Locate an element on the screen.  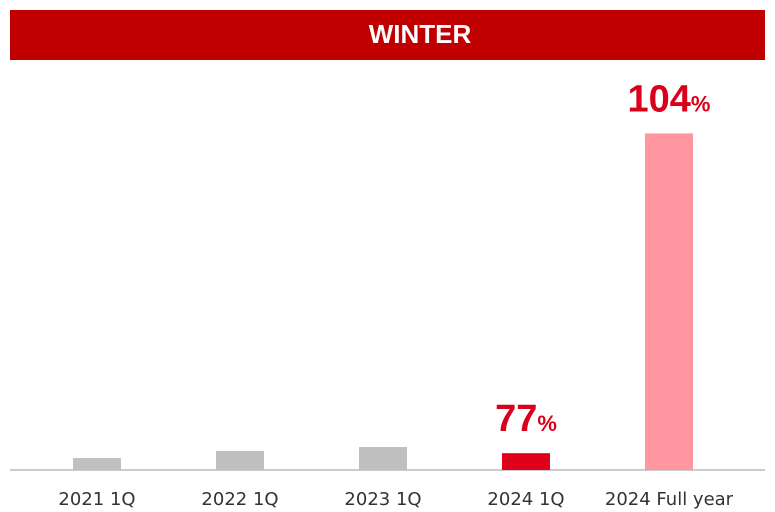
annotation: 77% is located at coordinates (526, 419).